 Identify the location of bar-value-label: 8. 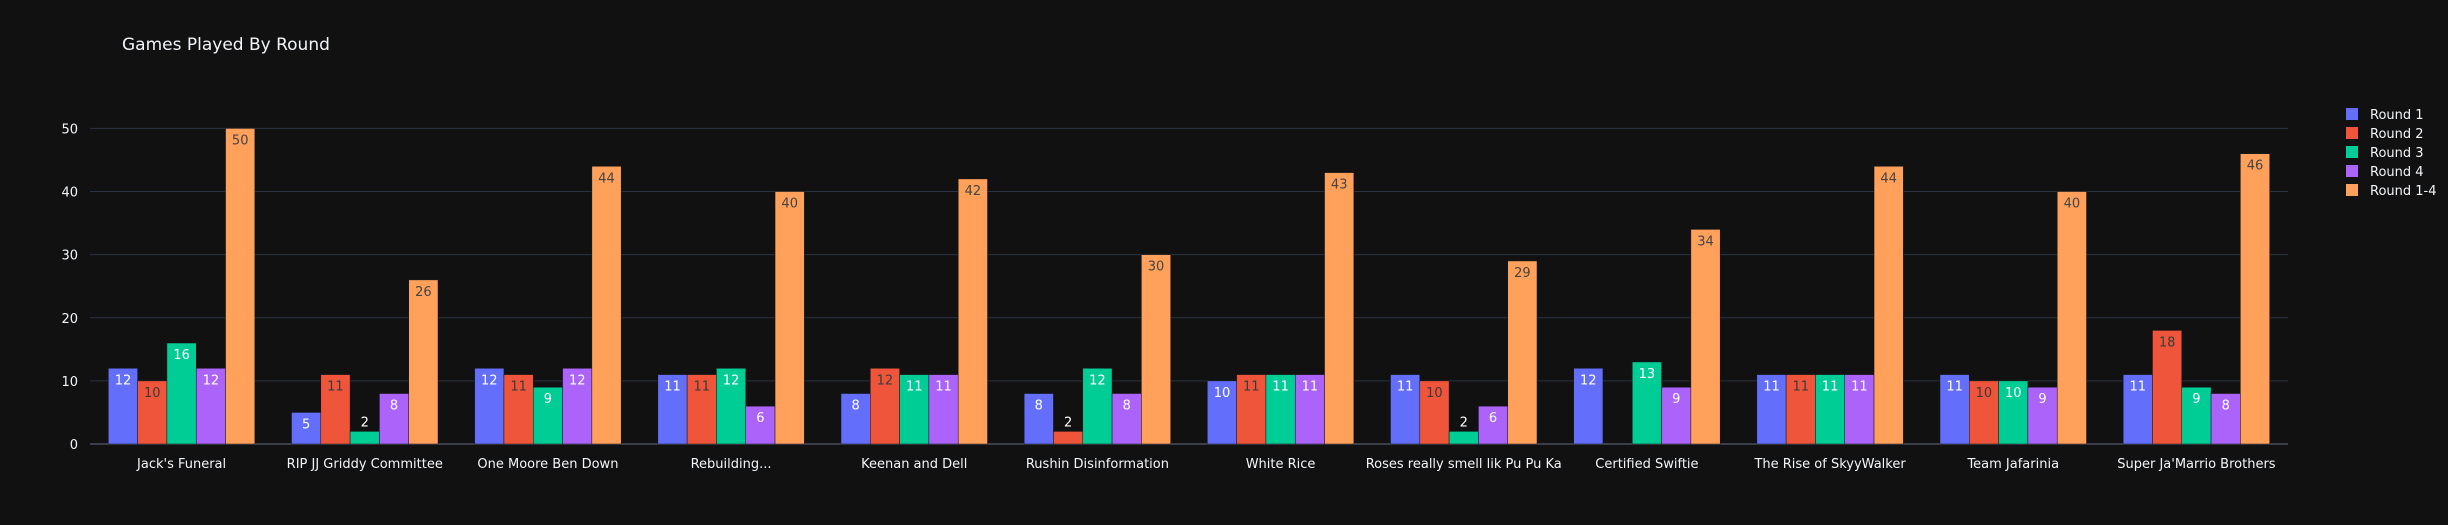
(2226, 406).